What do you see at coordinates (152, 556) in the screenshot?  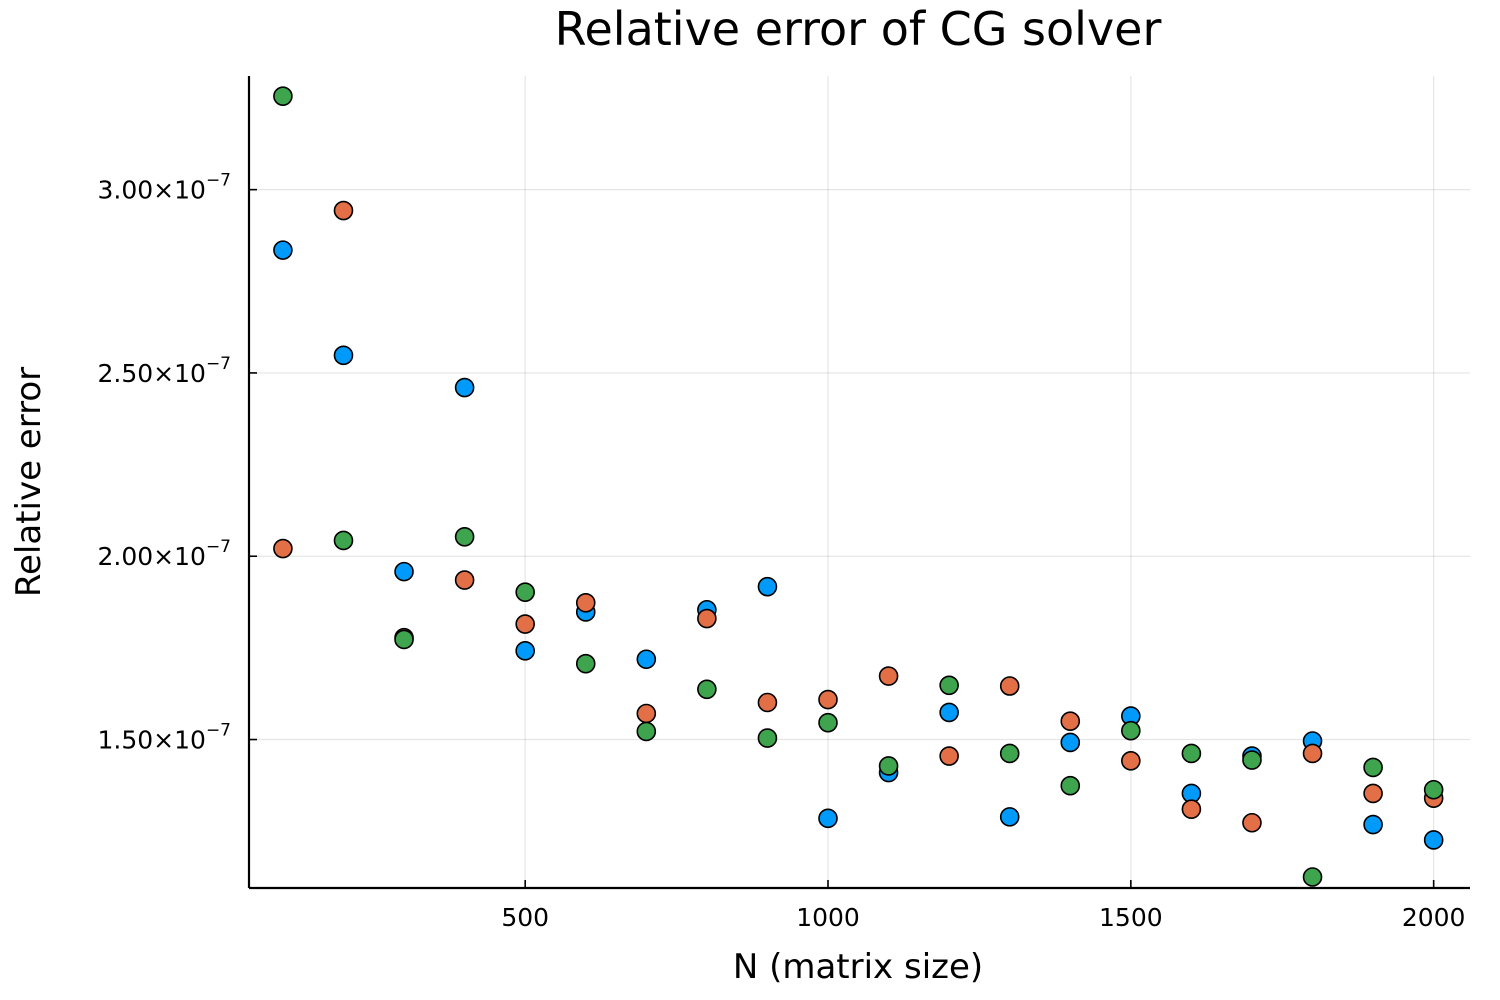 I see `y-tick-mantissa: 2.00×10` at bounding box center [152, 556].